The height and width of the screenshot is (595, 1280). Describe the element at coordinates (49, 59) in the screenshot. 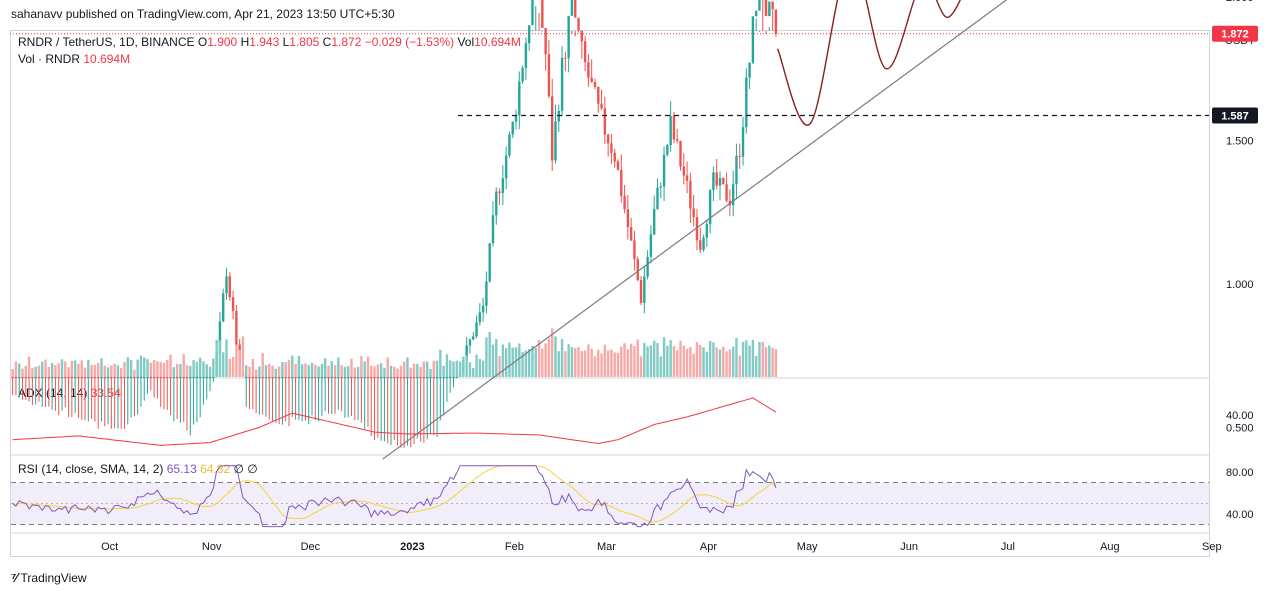

I see `volume-indicator-label: Vol · RNDR` at that location.